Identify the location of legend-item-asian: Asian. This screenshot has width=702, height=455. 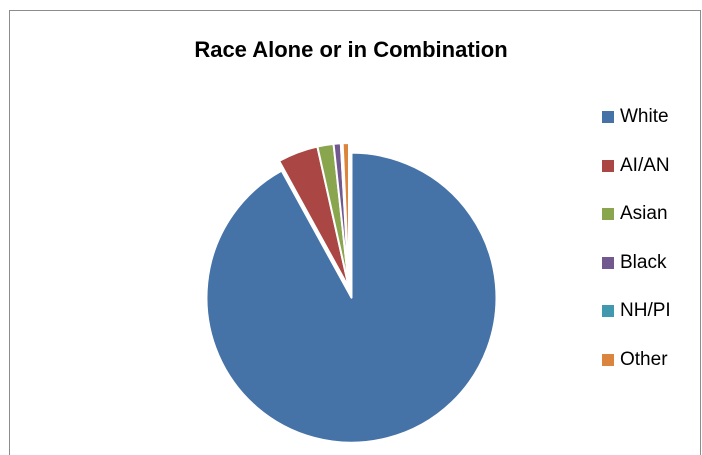
(636, 226).